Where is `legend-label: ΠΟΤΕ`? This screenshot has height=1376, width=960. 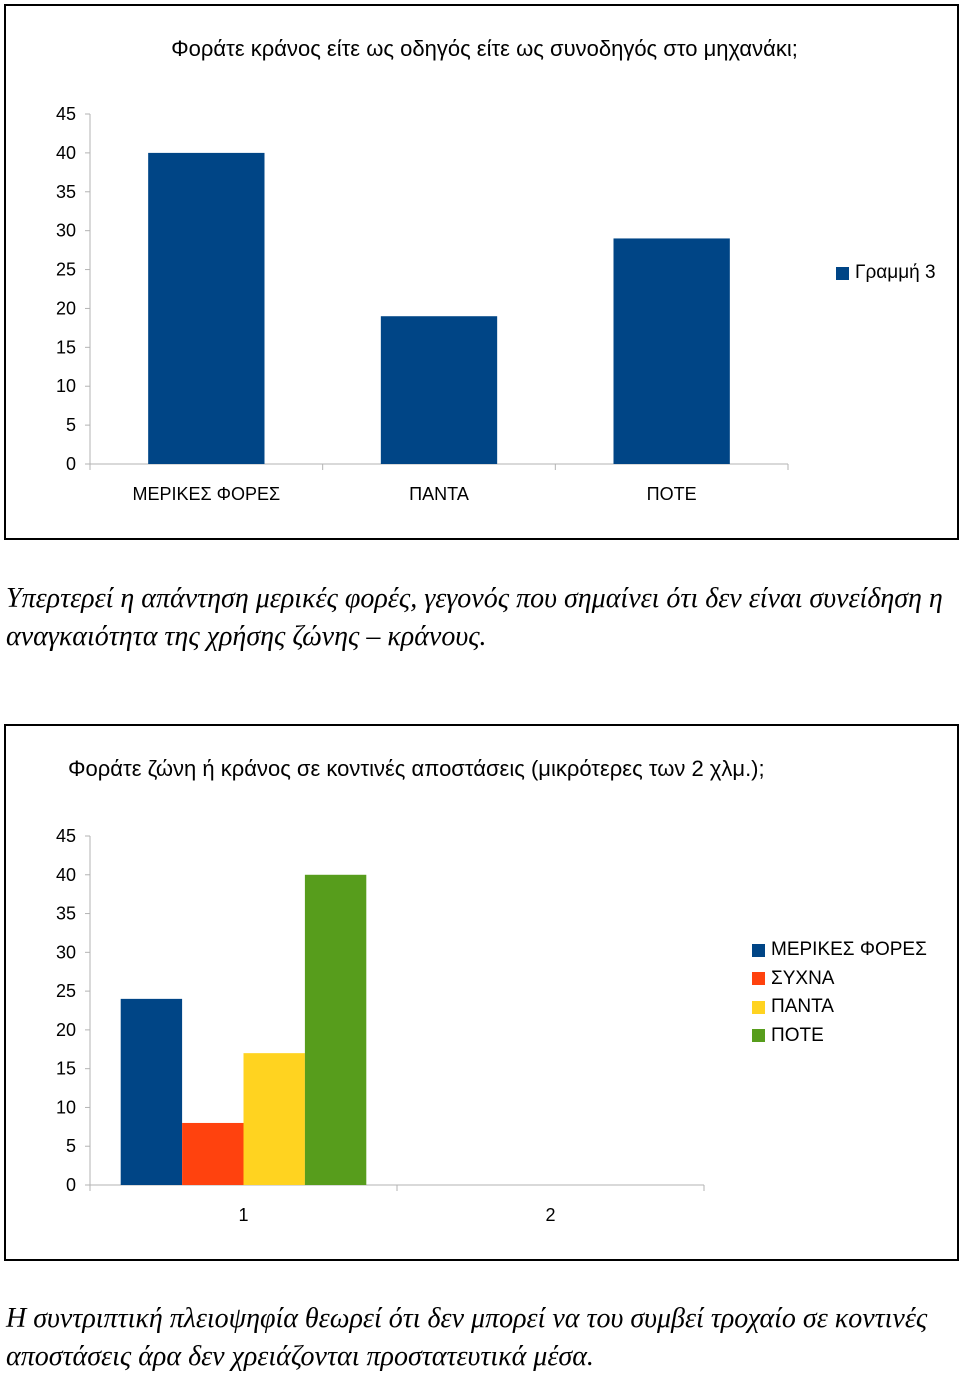
legend-label: ΠΟΤΕ is located at coordinates (797, 1035).